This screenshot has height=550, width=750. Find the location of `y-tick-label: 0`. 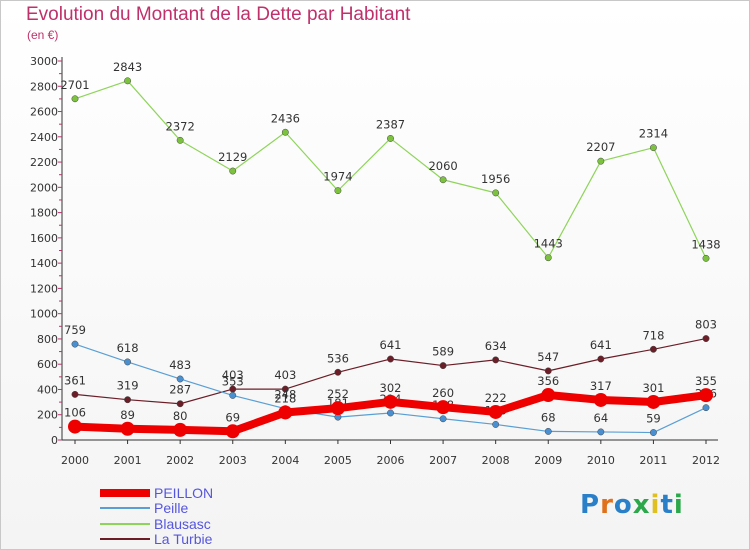

y-tick-label: 0 is located at coordinates (54, 440).